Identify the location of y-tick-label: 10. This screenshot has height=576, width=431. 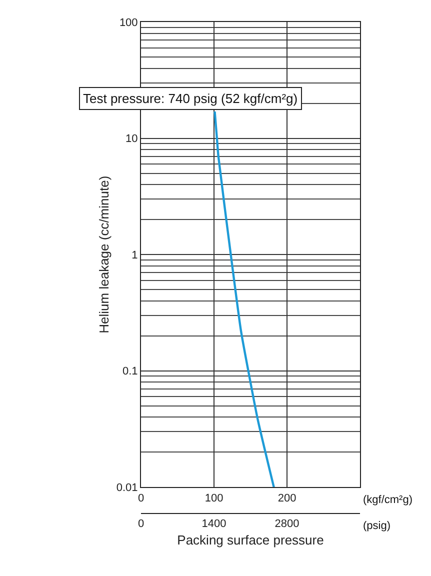
(132, 139).